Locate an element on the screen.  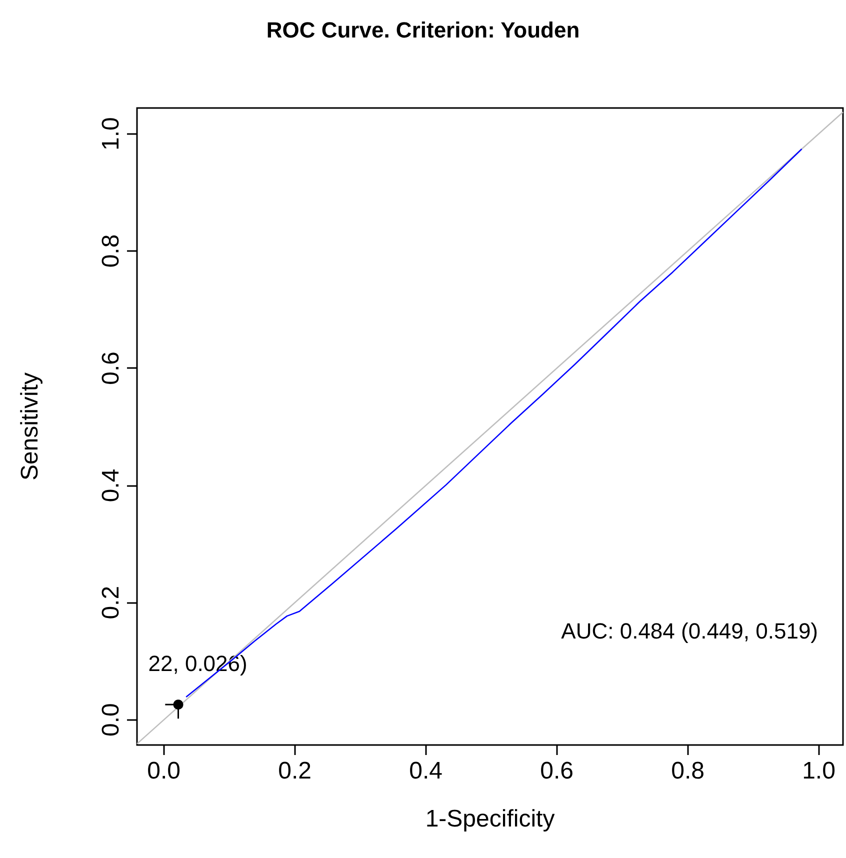
x-tick-label: 0.6 is located at coordinates (557, 771).